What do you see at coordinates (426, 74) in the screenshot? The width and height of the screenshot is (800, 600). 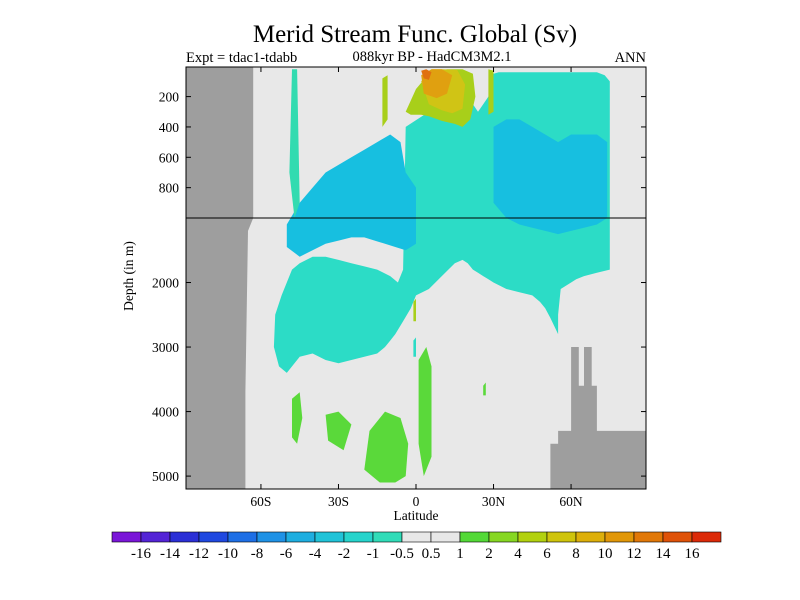 I see `contour-region-red_orange` at bounding box center [426, 74].